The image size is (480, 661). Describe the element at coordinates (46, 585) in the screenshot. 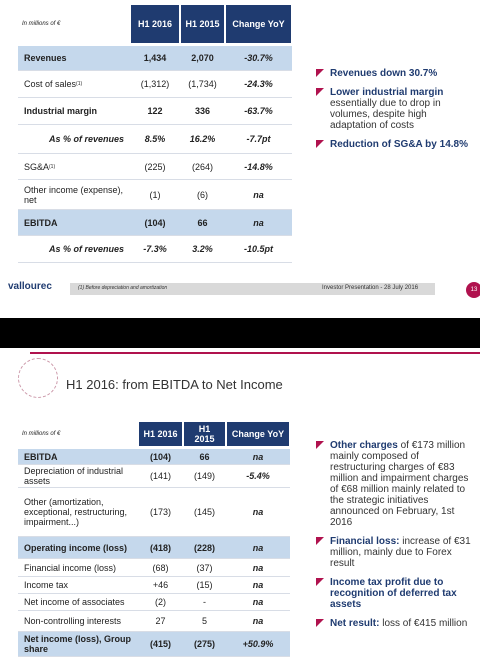

I see `label-text: Income tax` at that location.